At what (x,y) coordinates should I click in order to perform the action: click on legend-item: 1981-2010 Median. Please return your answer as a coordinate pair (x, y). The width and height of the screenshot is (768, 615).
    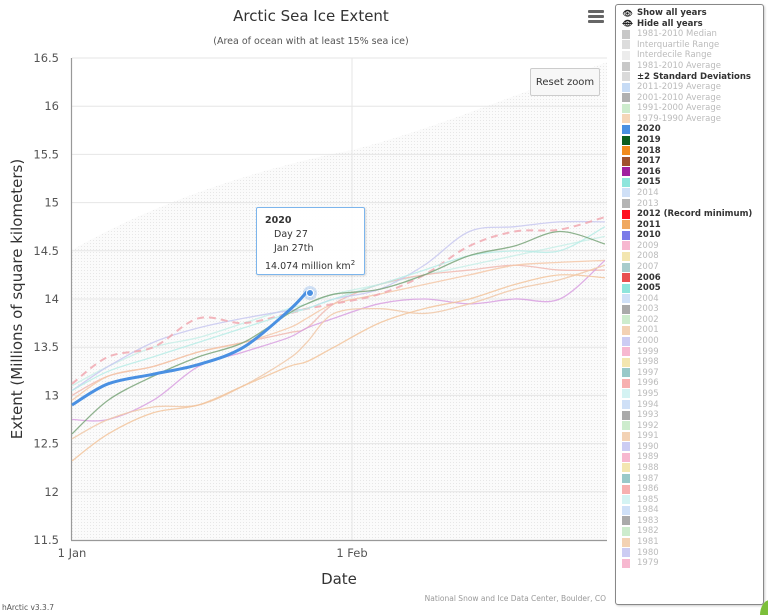
    Looking at the image, I should click on (690, 34).